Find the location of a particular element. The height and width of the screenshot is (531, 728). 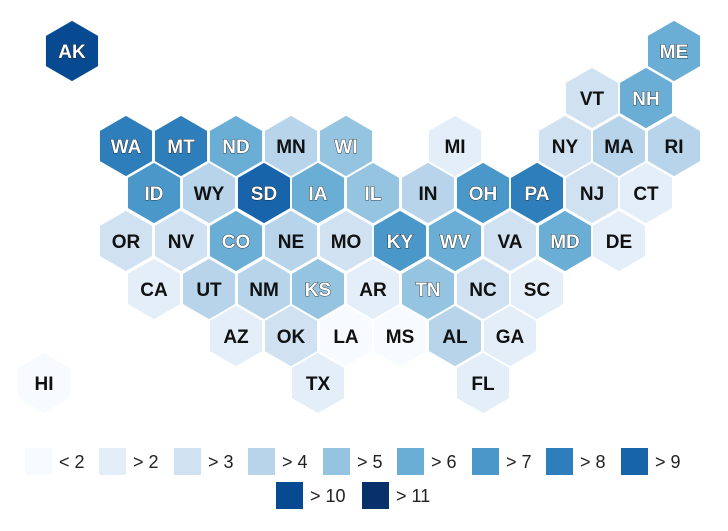

state-hex-md: MD is located at coordinates (565, 241).